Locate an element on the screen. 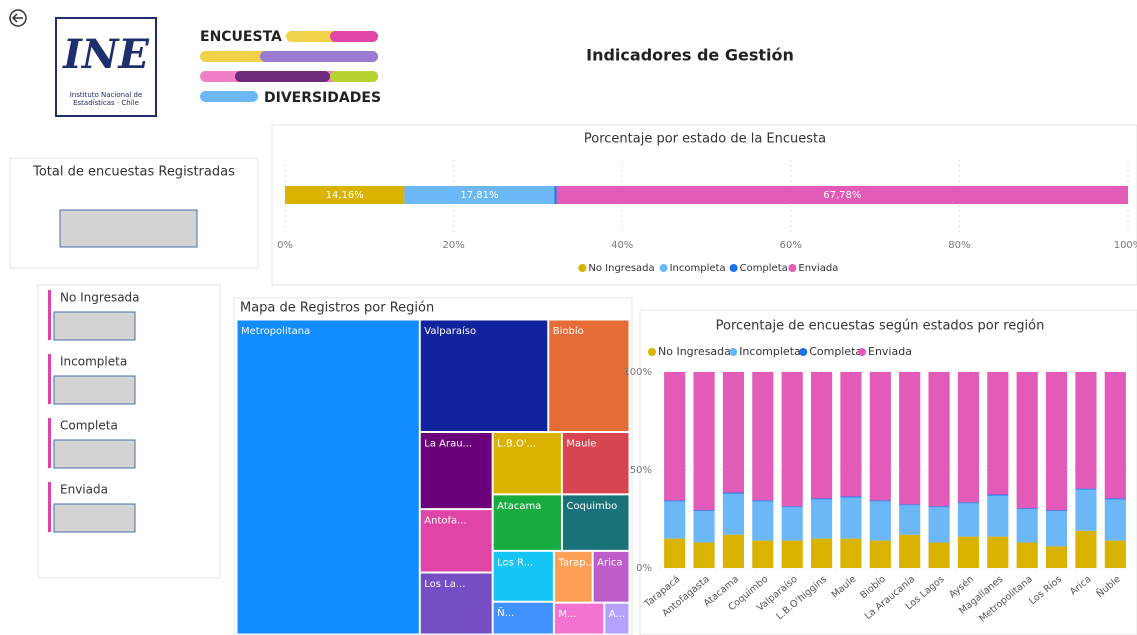 This screenshot has width=1137, height=635. status-label: Incompleta is located at coordinates (93, 362).